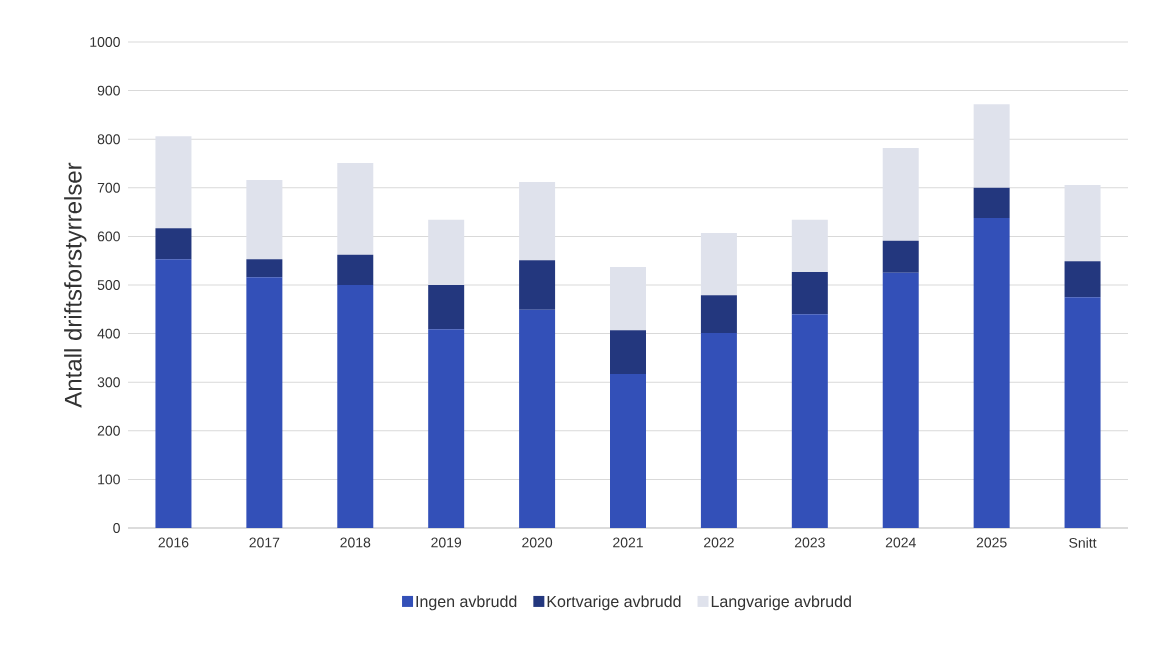 This screenshot has width=1176, height=646. I want to click on y-tick-label: 100, so click(109, 479).